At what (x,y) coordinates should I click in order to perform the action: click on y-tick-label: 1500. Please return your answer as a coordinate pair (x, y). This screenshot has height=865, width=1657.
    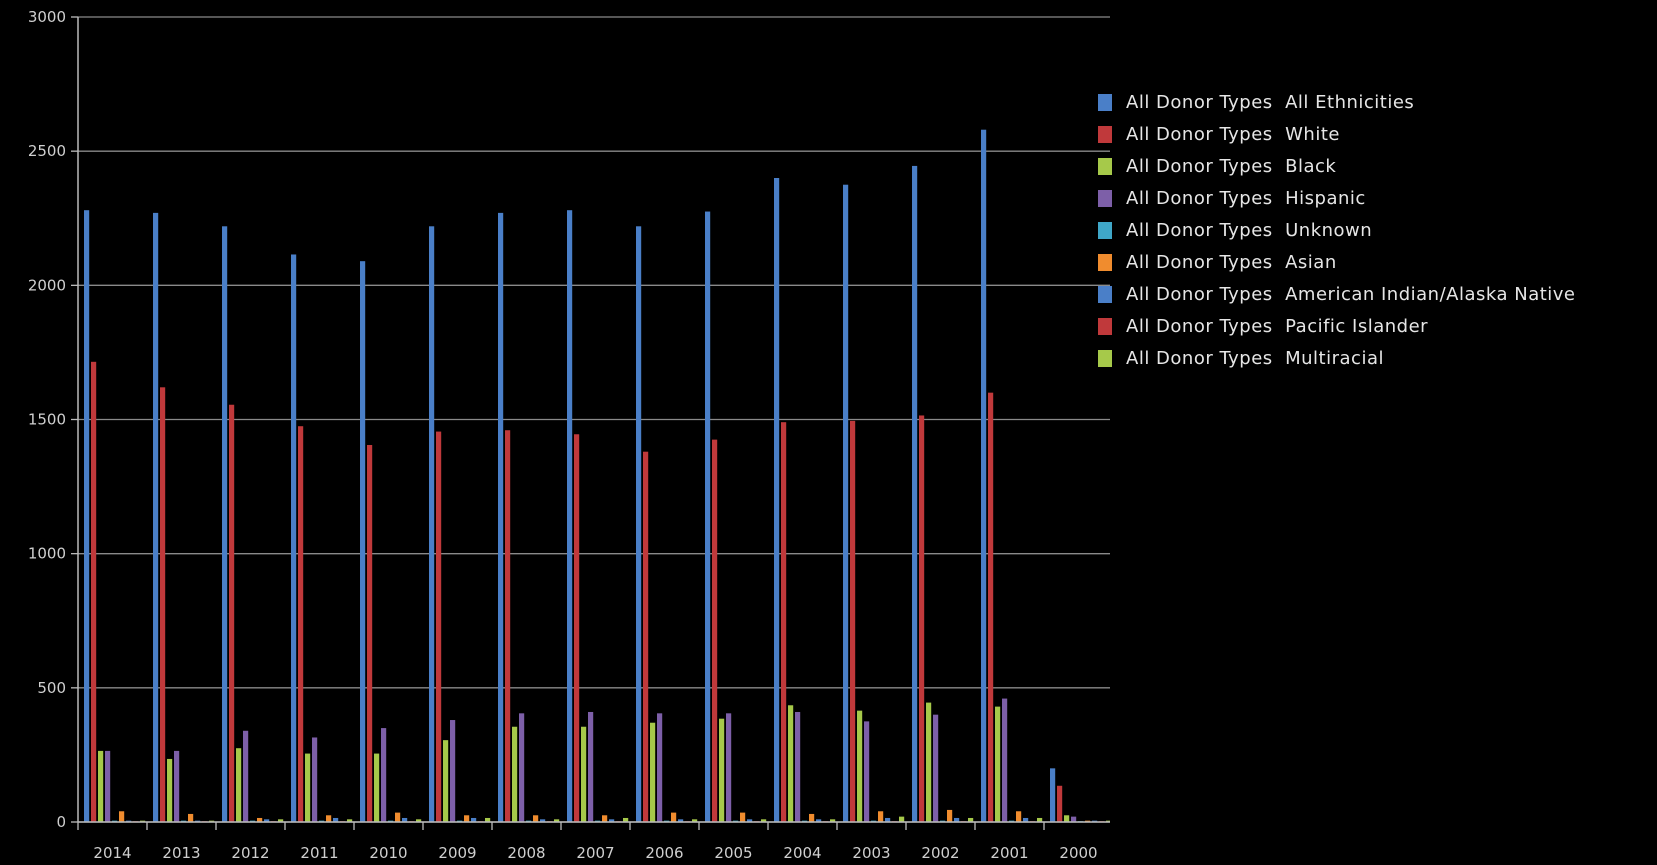
    Looking at the image, I should click on (47, 420).